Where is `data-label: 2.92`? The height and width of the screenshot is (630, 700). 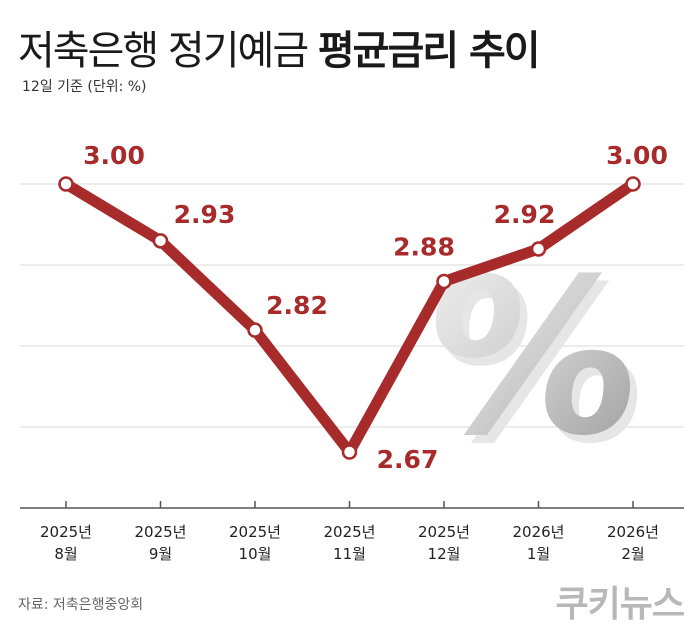 data-label: 2.92 is located at coordinates (525, 214).